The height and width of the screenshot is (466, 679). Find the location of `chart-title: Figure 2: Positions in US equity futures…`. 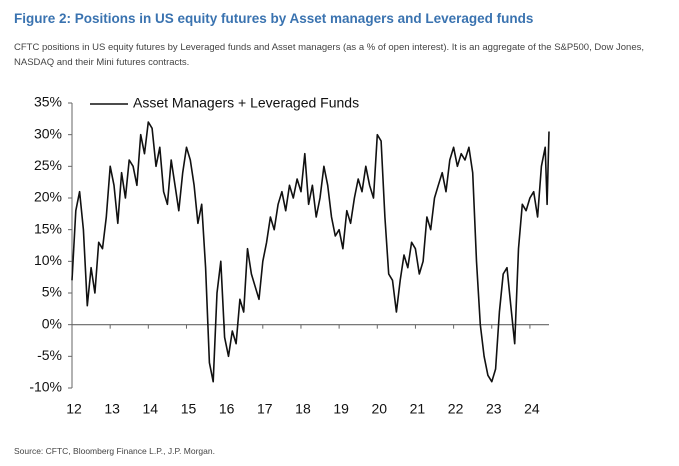

chart-title: Figure 2: Positions in US equity futures… is located at coordinates (274, 18).